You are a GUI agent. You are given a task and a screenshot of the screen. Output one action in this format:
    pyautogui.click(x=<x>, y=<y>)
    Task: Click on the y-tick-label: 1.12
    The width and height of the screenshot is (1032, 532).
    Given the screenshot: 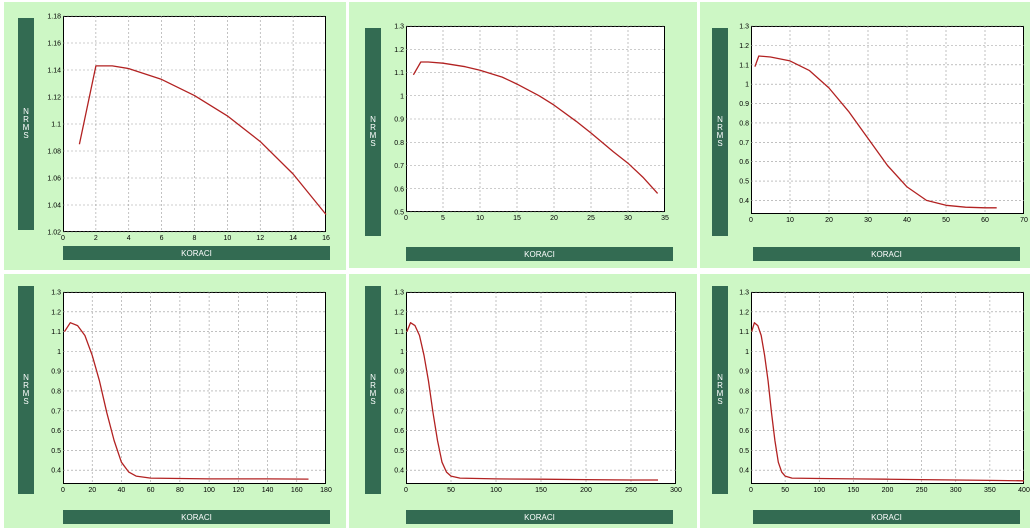 What is the action you would take?
    pyautogui.click(x=54, y=98)
    